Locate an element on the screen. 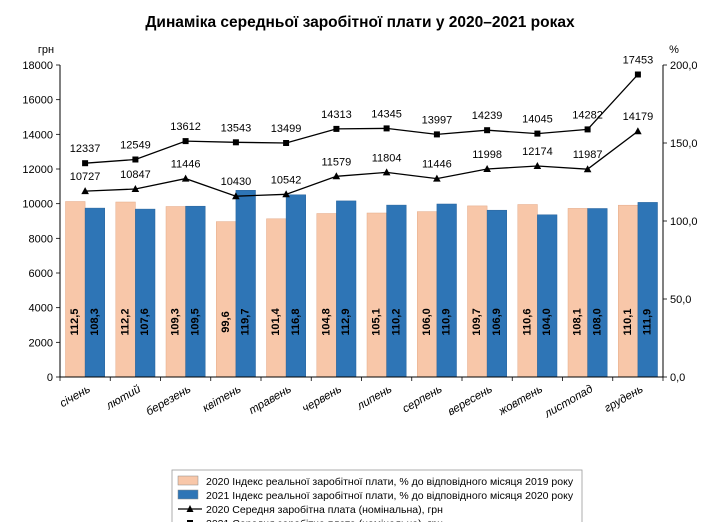 The height and width of the screenshot is (527, 720). right-axis-tick-label: 200,0 is located at coordinates (684, 66).